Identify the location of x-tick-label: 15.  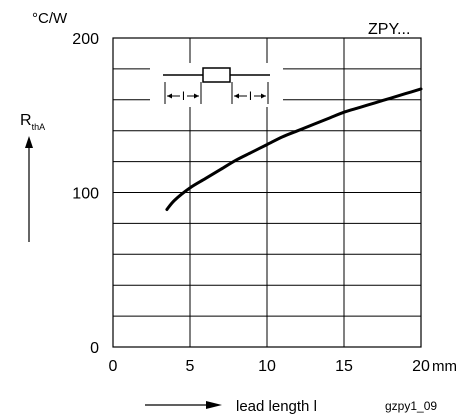
(344, 366).